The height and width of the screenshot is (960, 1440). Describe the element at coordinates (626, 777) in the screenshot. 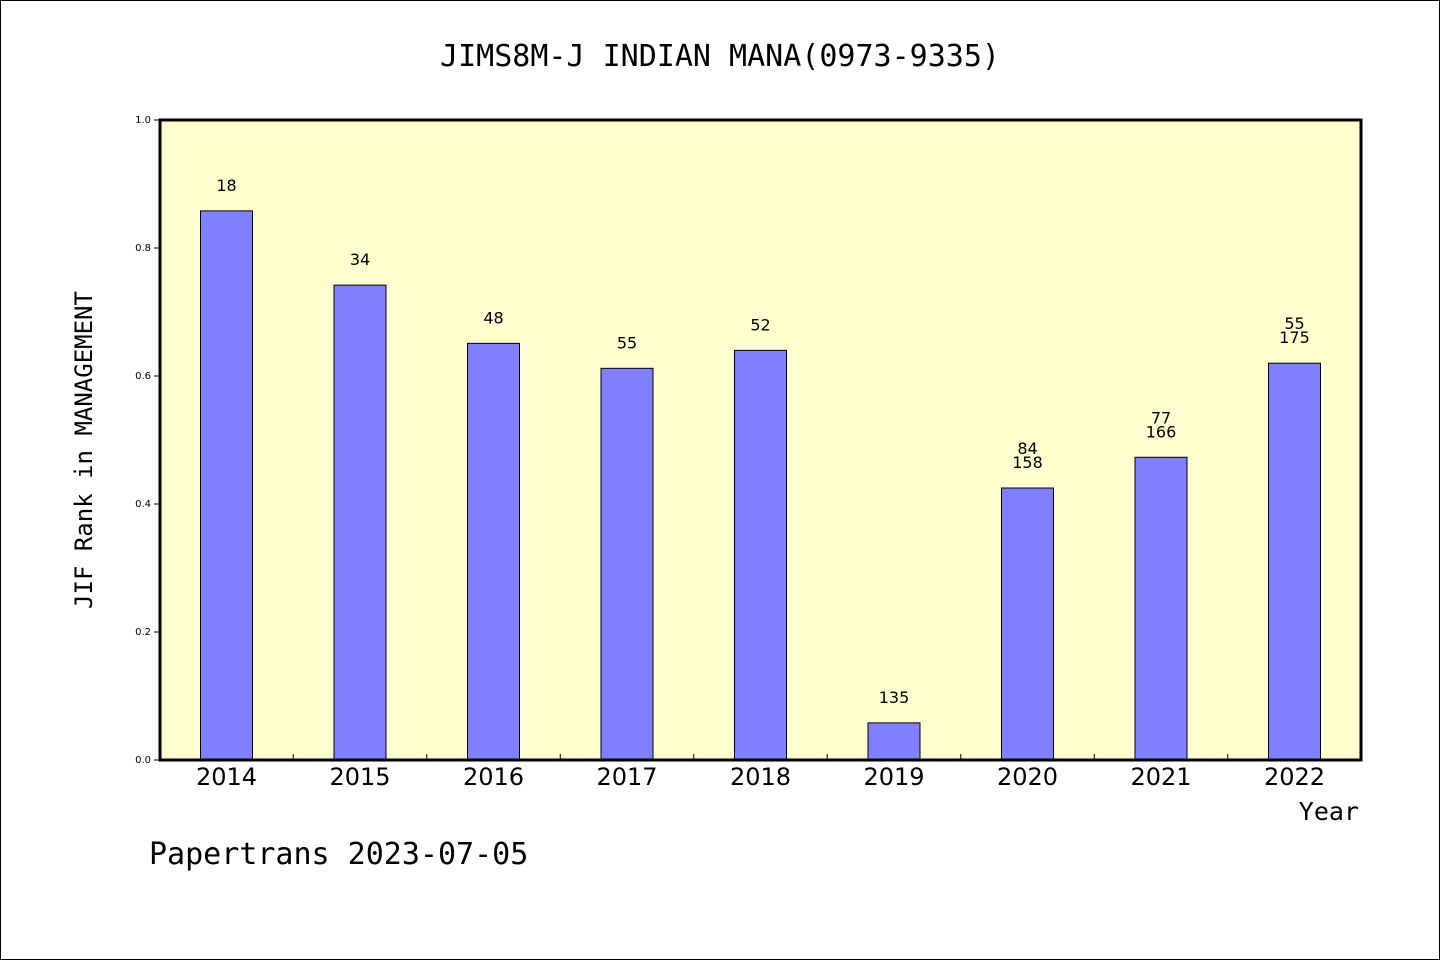

I see `x-tick-label: 2017` at that location.